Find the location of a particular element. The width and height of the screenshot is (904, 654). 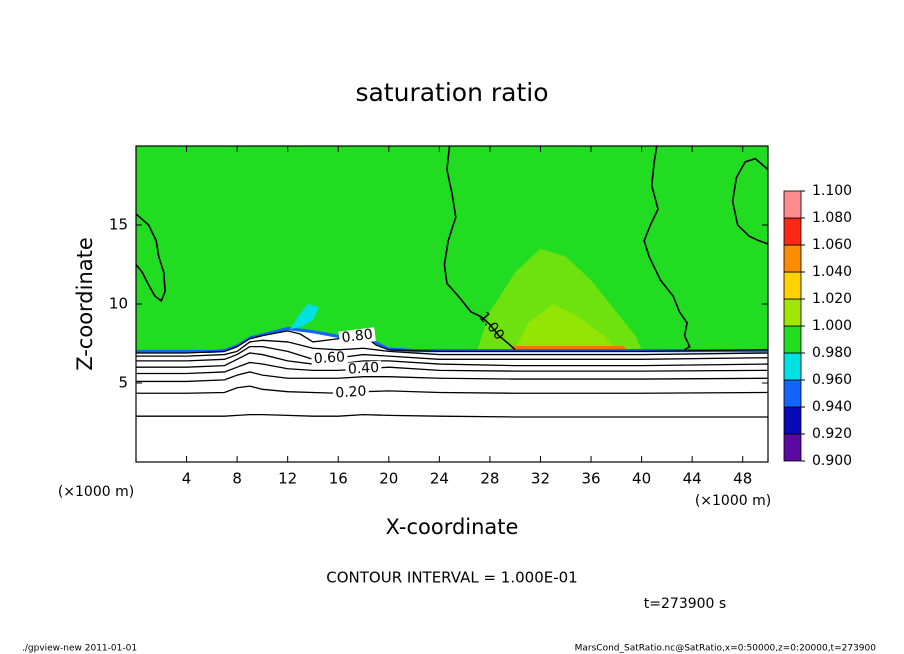

contour-label-group: 0.60 is located at coordinates (329, 358).